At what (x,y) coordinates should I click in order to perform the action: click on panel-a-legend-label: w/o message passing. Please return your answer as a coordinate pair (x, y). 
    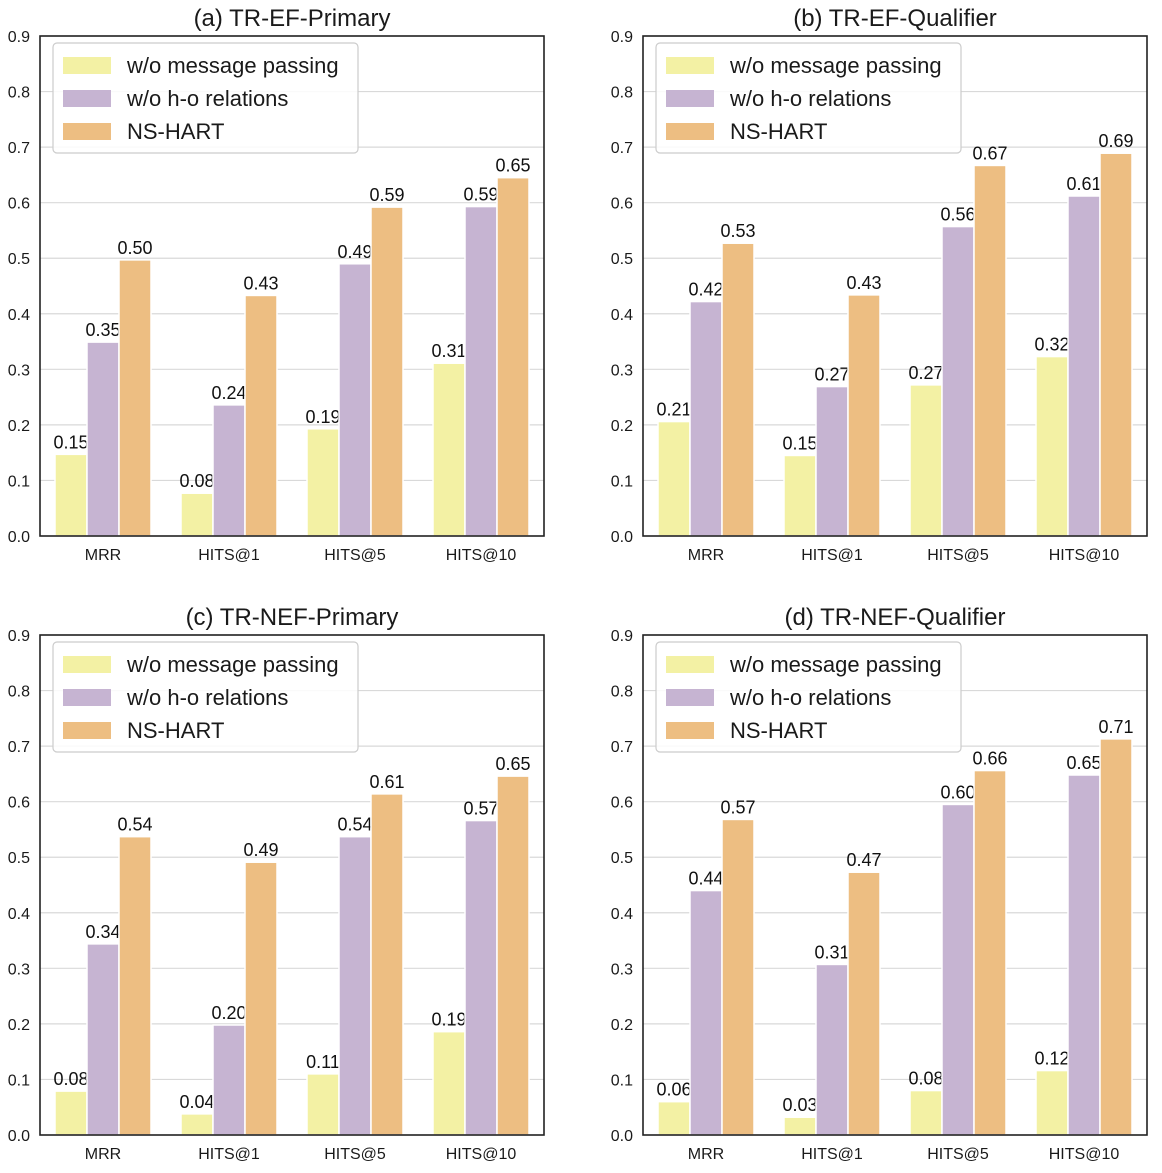
    Looking at the image, I should click on (232, 65).